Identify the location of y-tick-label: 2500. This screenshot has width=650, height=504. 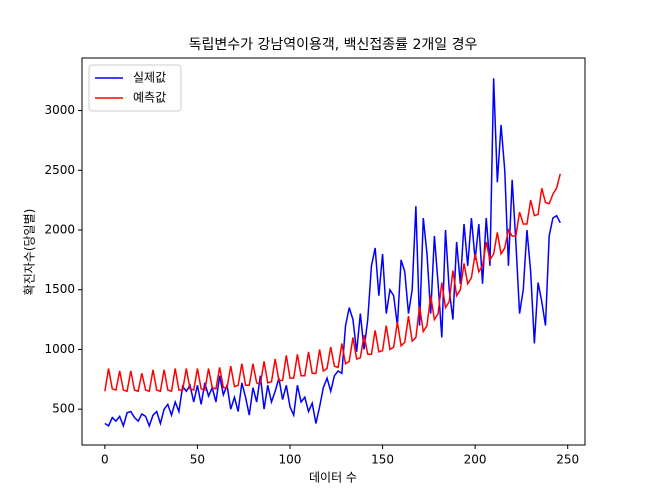
(59, 170).